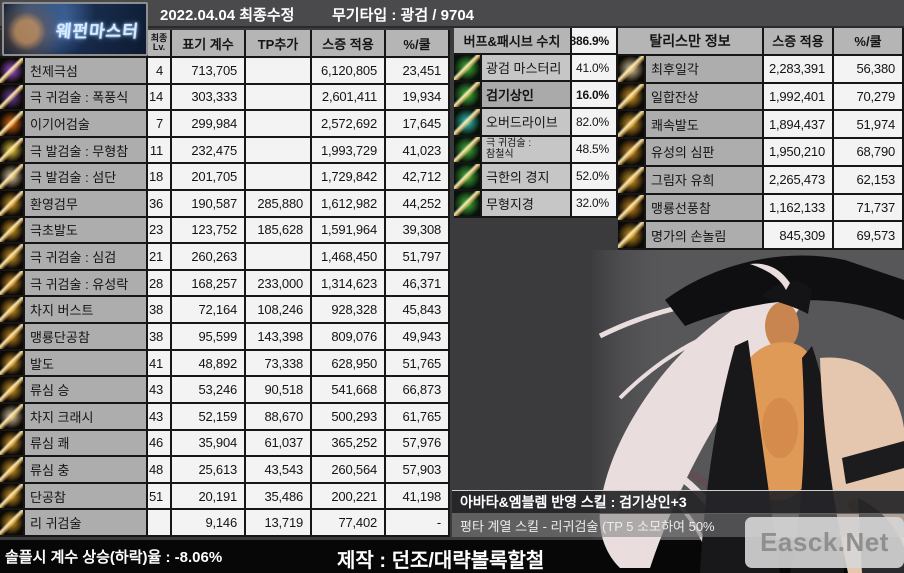  Describe the element at coordinates (349, 390) in the screenshot. I see `skill-sdmg: 541,668` at that location.